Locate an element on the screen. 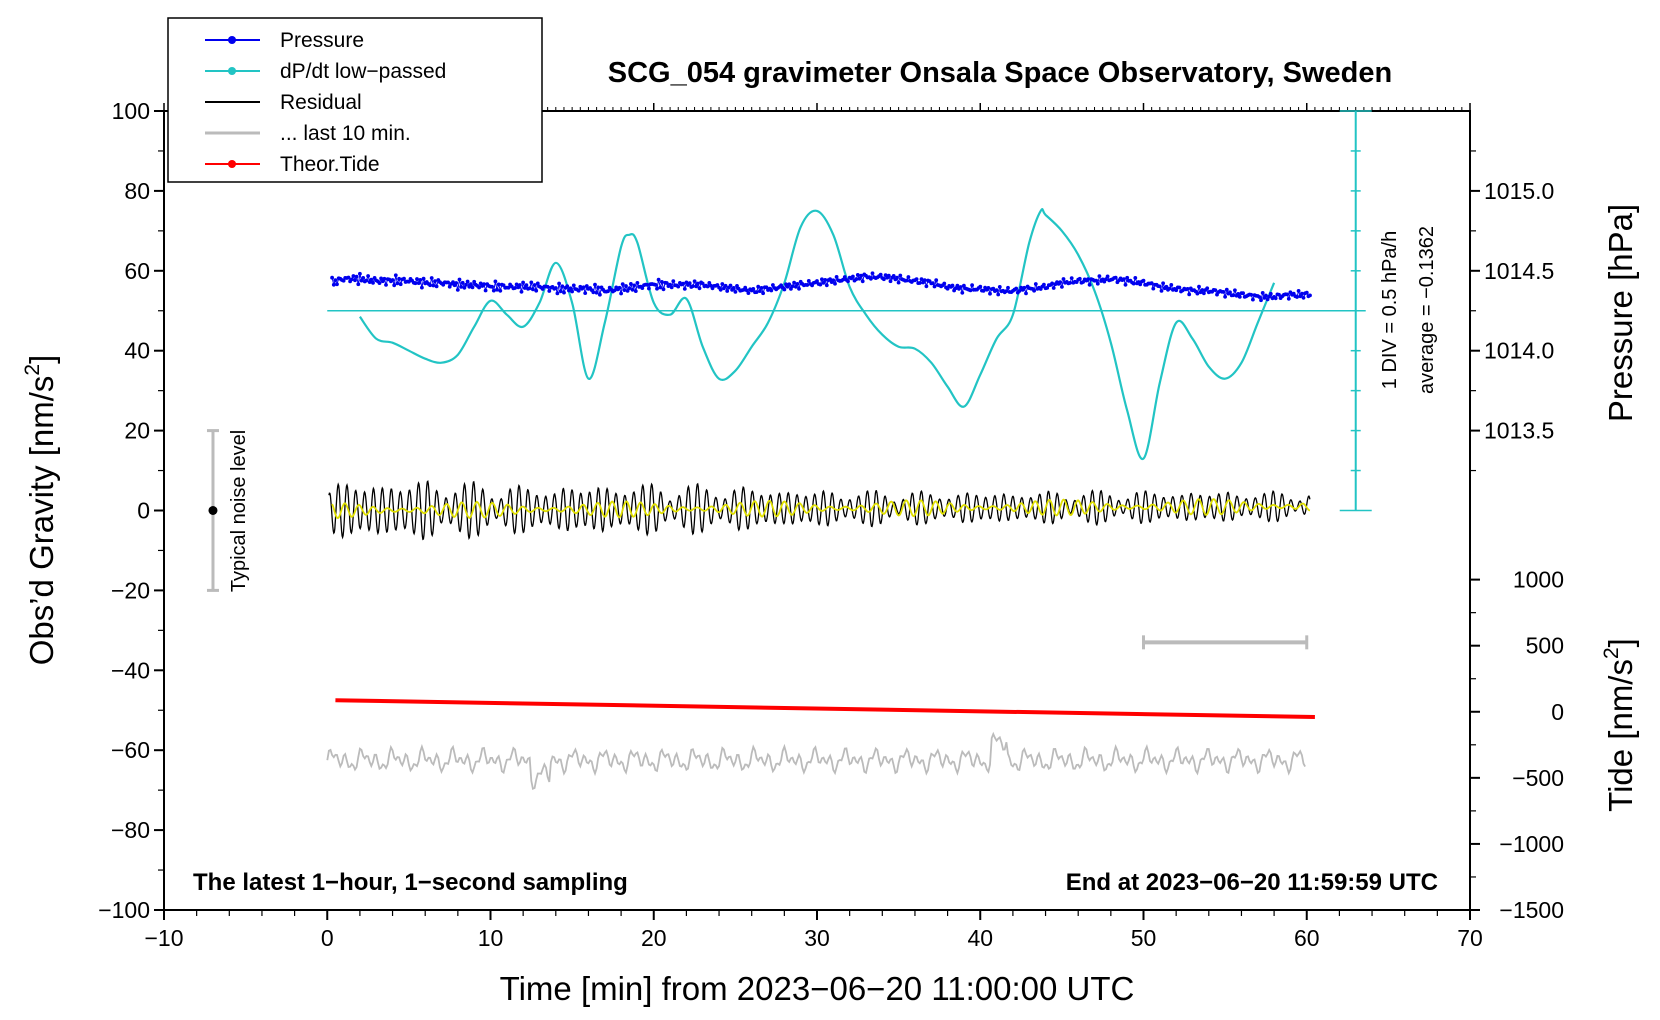 The image size is (1660, 1020). pressure-tick-label: 1014.0 is located at coordinates (1519, 351).